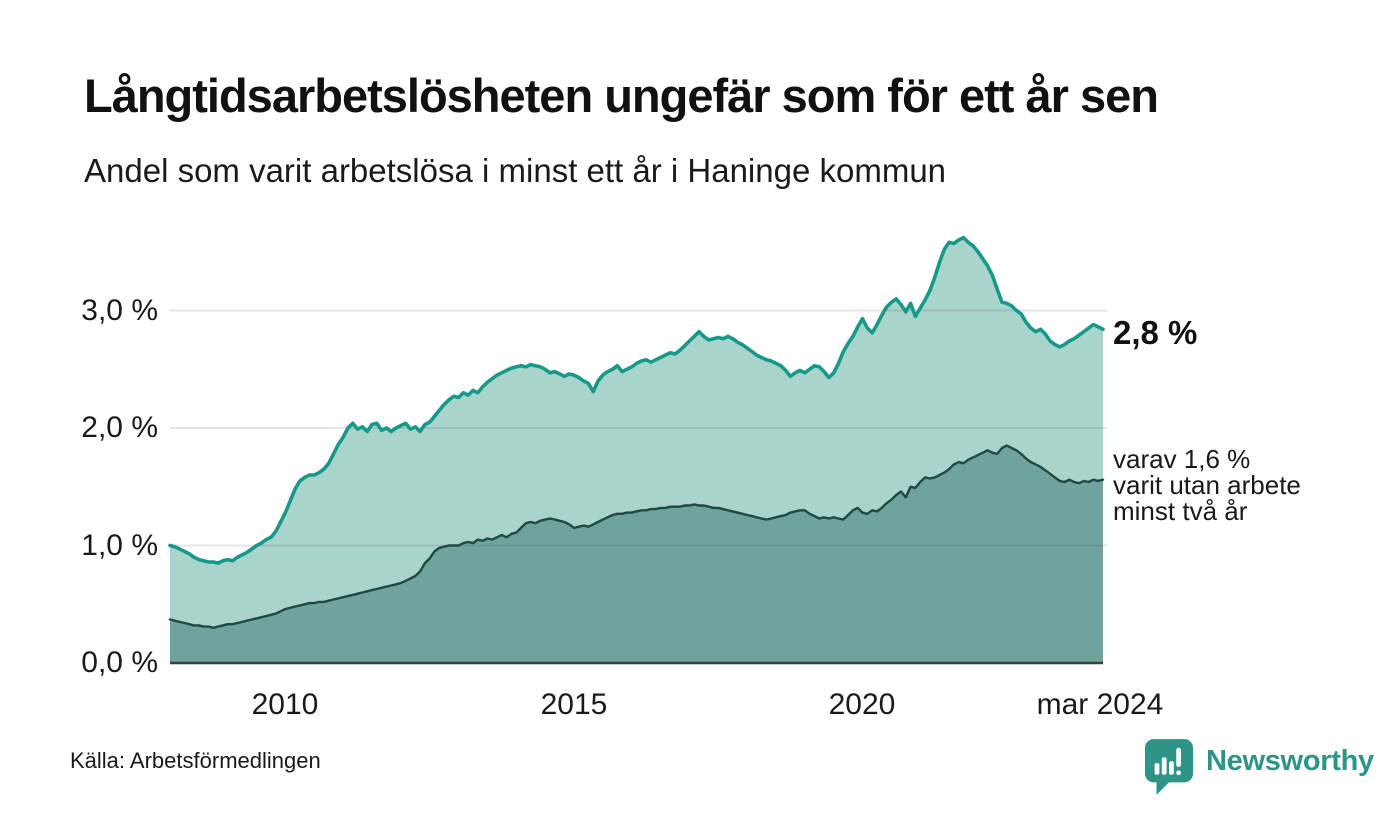 The height and width of the screenshot is (840, 1400). What do you see at coordinates (195, 760) in the screenshot?
I see `source-credit: Källa: Arbetsförmedlingen` at bounding box center [195, 760].